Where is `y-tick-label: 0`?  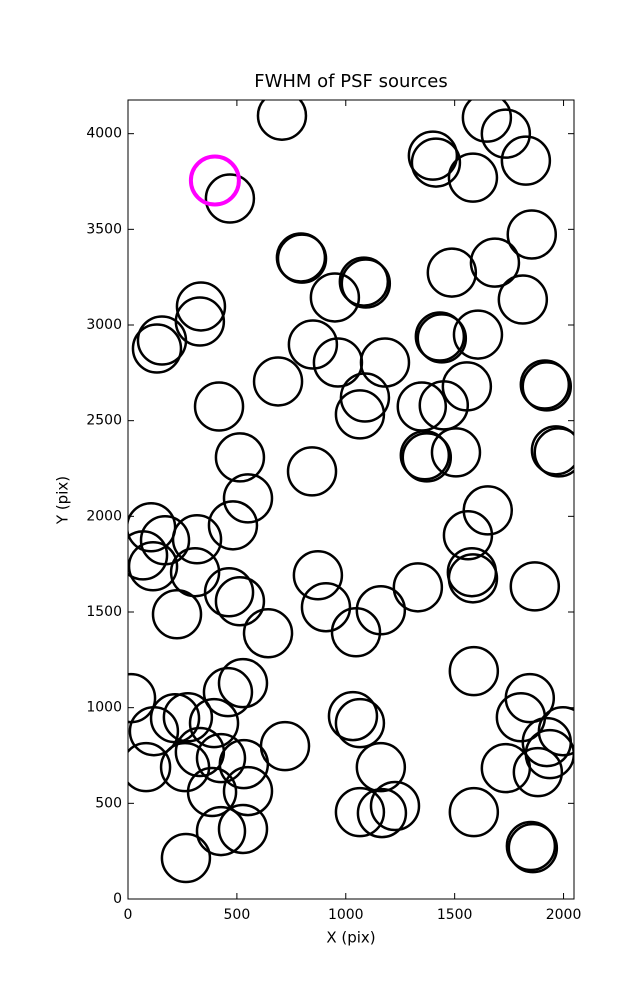
y-tick-label: 0 is located at coordinates (117, 899).